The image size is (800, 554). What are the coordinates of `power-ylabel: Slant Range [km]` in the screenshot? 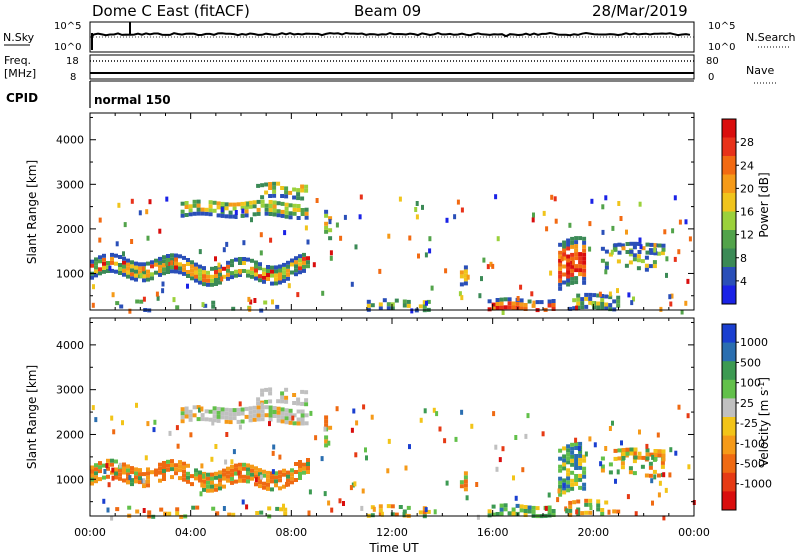 It's located at (32, 212).